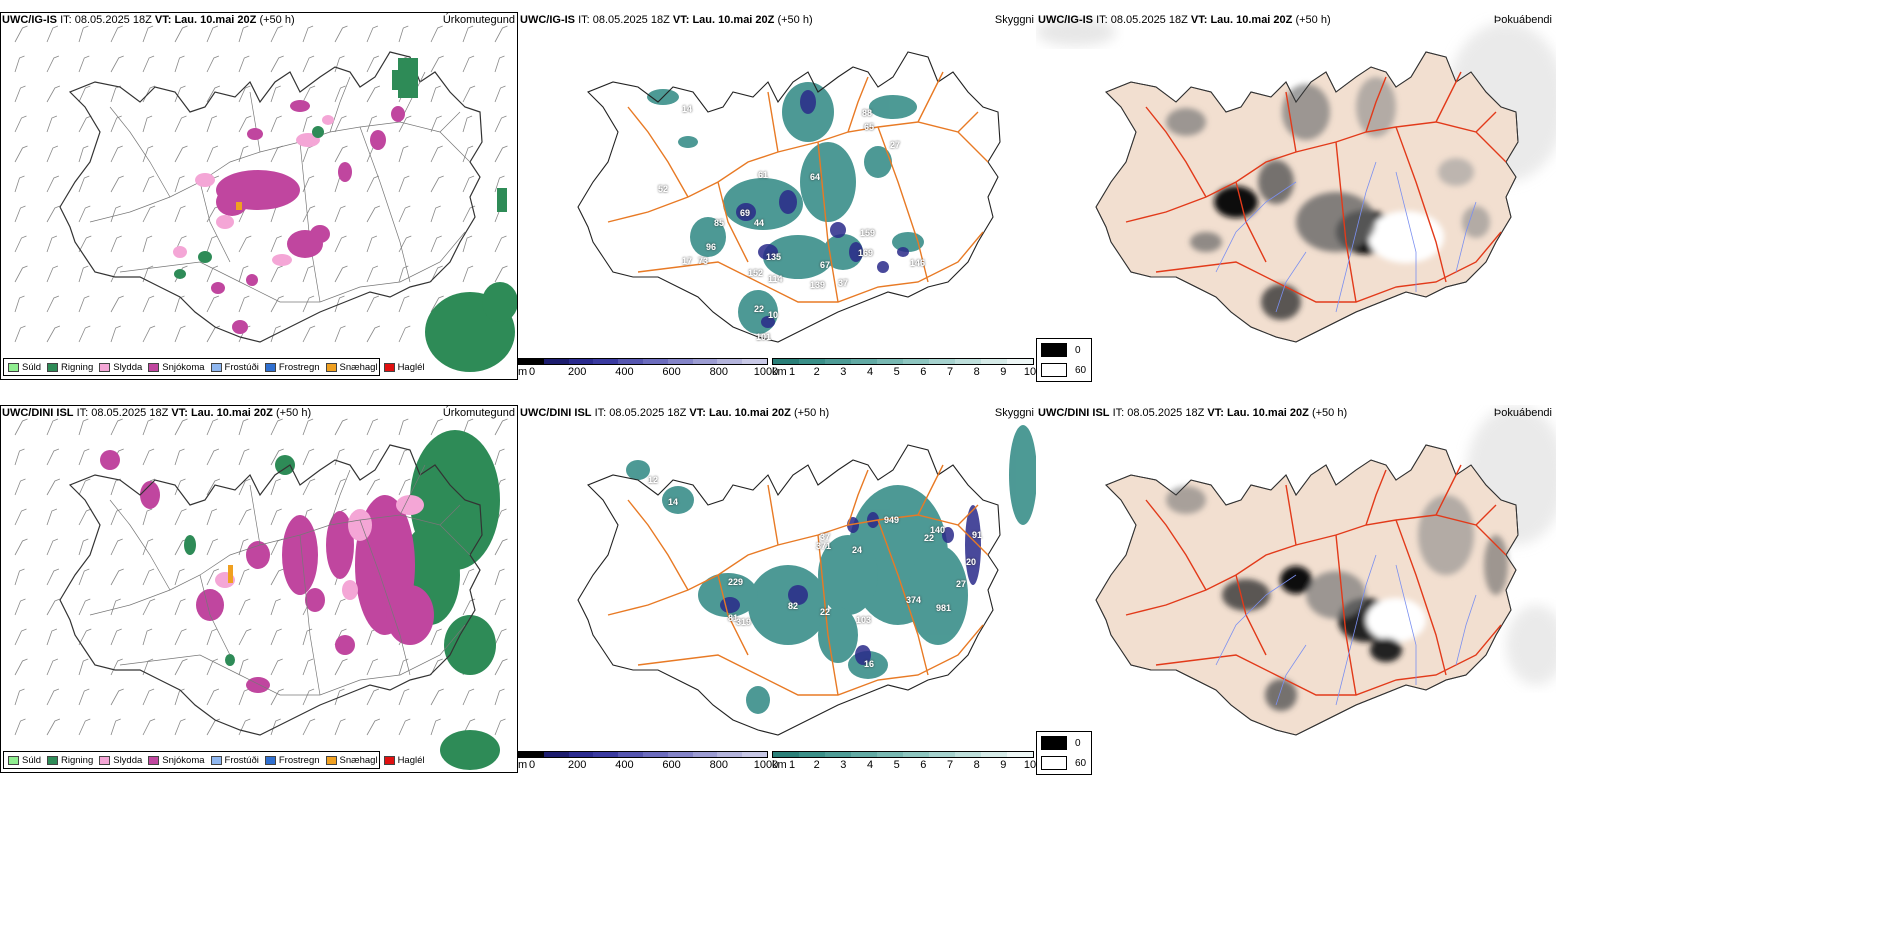  I want to click on cloud-base-label: 64, so click(815, 177).